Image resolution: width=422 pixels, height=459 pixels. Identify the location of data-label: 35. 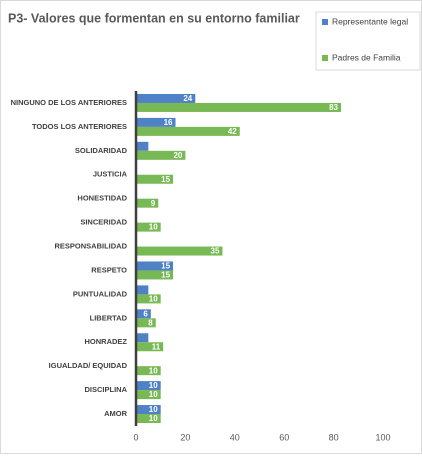
(215, 251).